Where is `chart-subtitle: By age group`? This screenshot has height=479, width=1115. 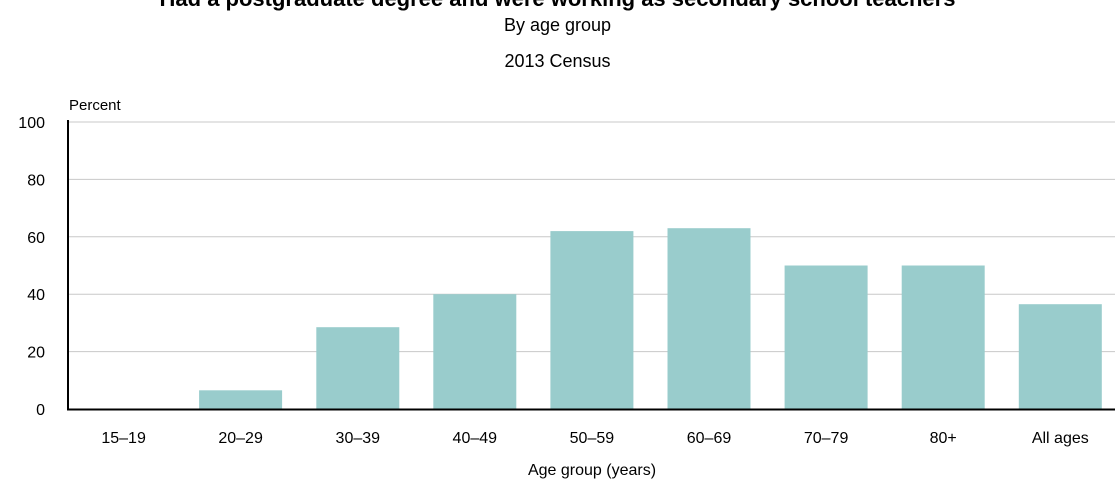
chart-subtitle: By age group is located at coordinates (557, 25).